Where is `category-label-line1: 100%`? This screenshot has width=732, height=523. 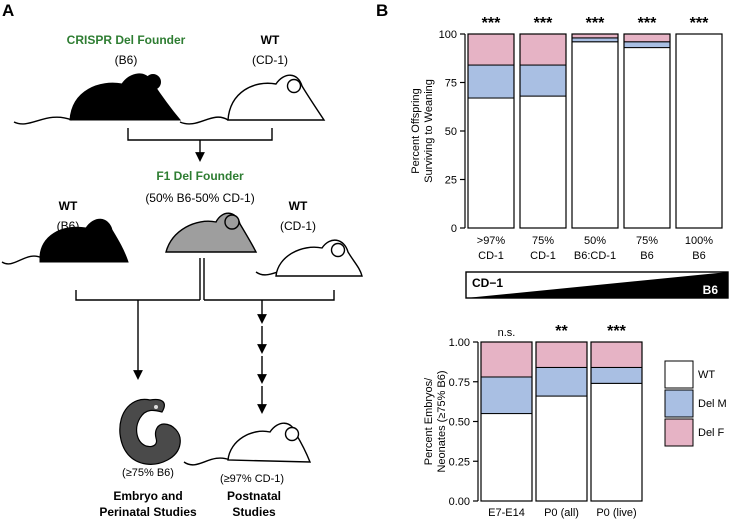 category-label-line1: 100% is located at coordinates (699, 241).